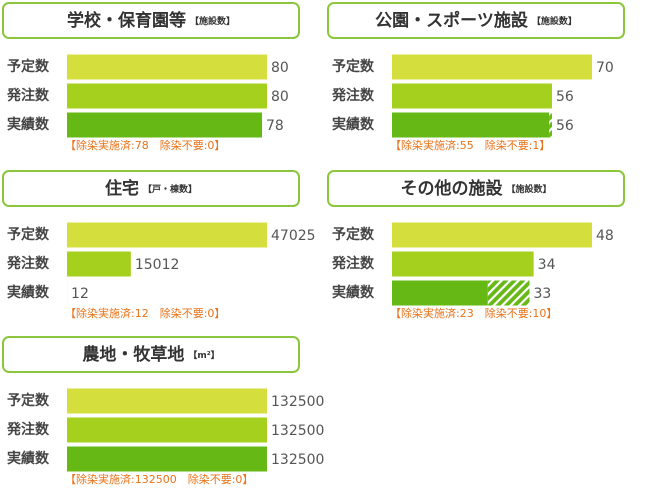  I want to click on panel-title: 学校・保育園等 【施設数】, so click(151, 20).